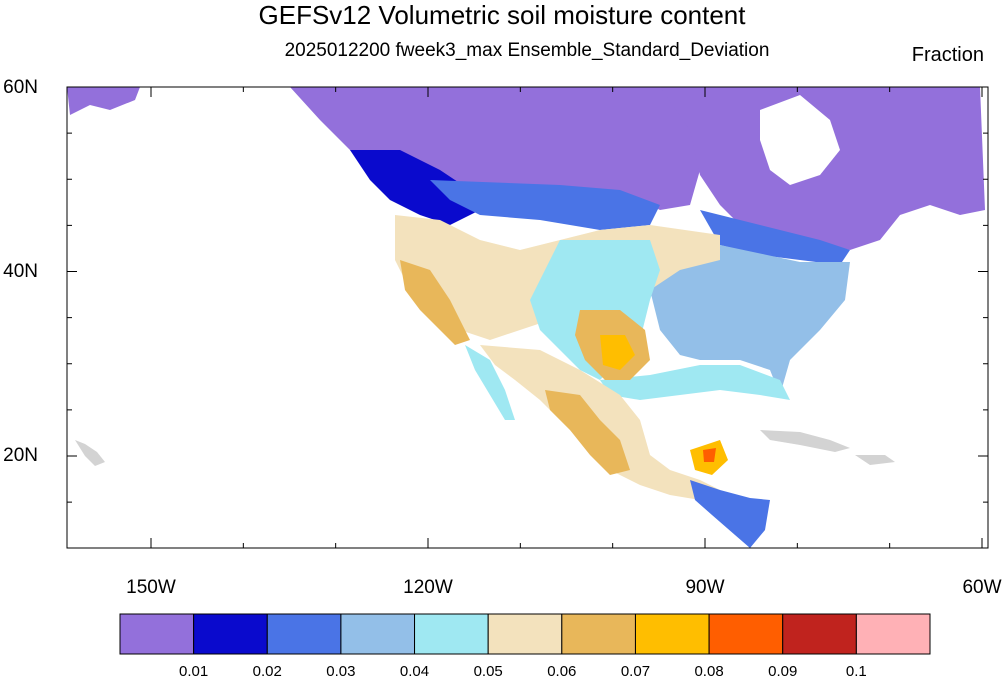 This screenshot has width=1004, height=680. Describe the element at coordinates (90, 453) in the screenshot. I see `hawaii` at that location.